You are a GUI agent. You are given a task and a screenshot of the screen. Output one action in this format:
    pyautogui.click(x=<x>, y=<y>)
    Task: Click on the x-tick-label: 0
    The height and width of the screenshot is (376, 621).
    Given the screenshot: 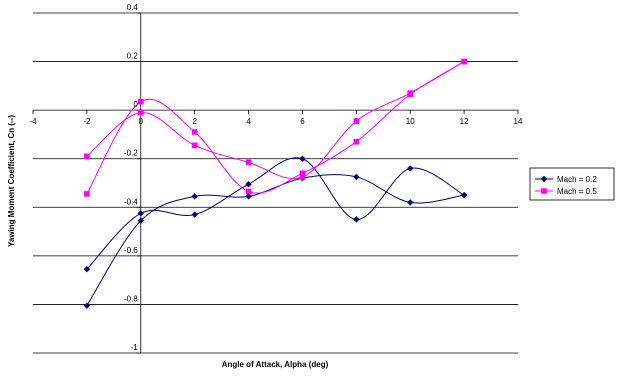 What is the action you would take?
    pyautogui.click(x=141, y=121)
    